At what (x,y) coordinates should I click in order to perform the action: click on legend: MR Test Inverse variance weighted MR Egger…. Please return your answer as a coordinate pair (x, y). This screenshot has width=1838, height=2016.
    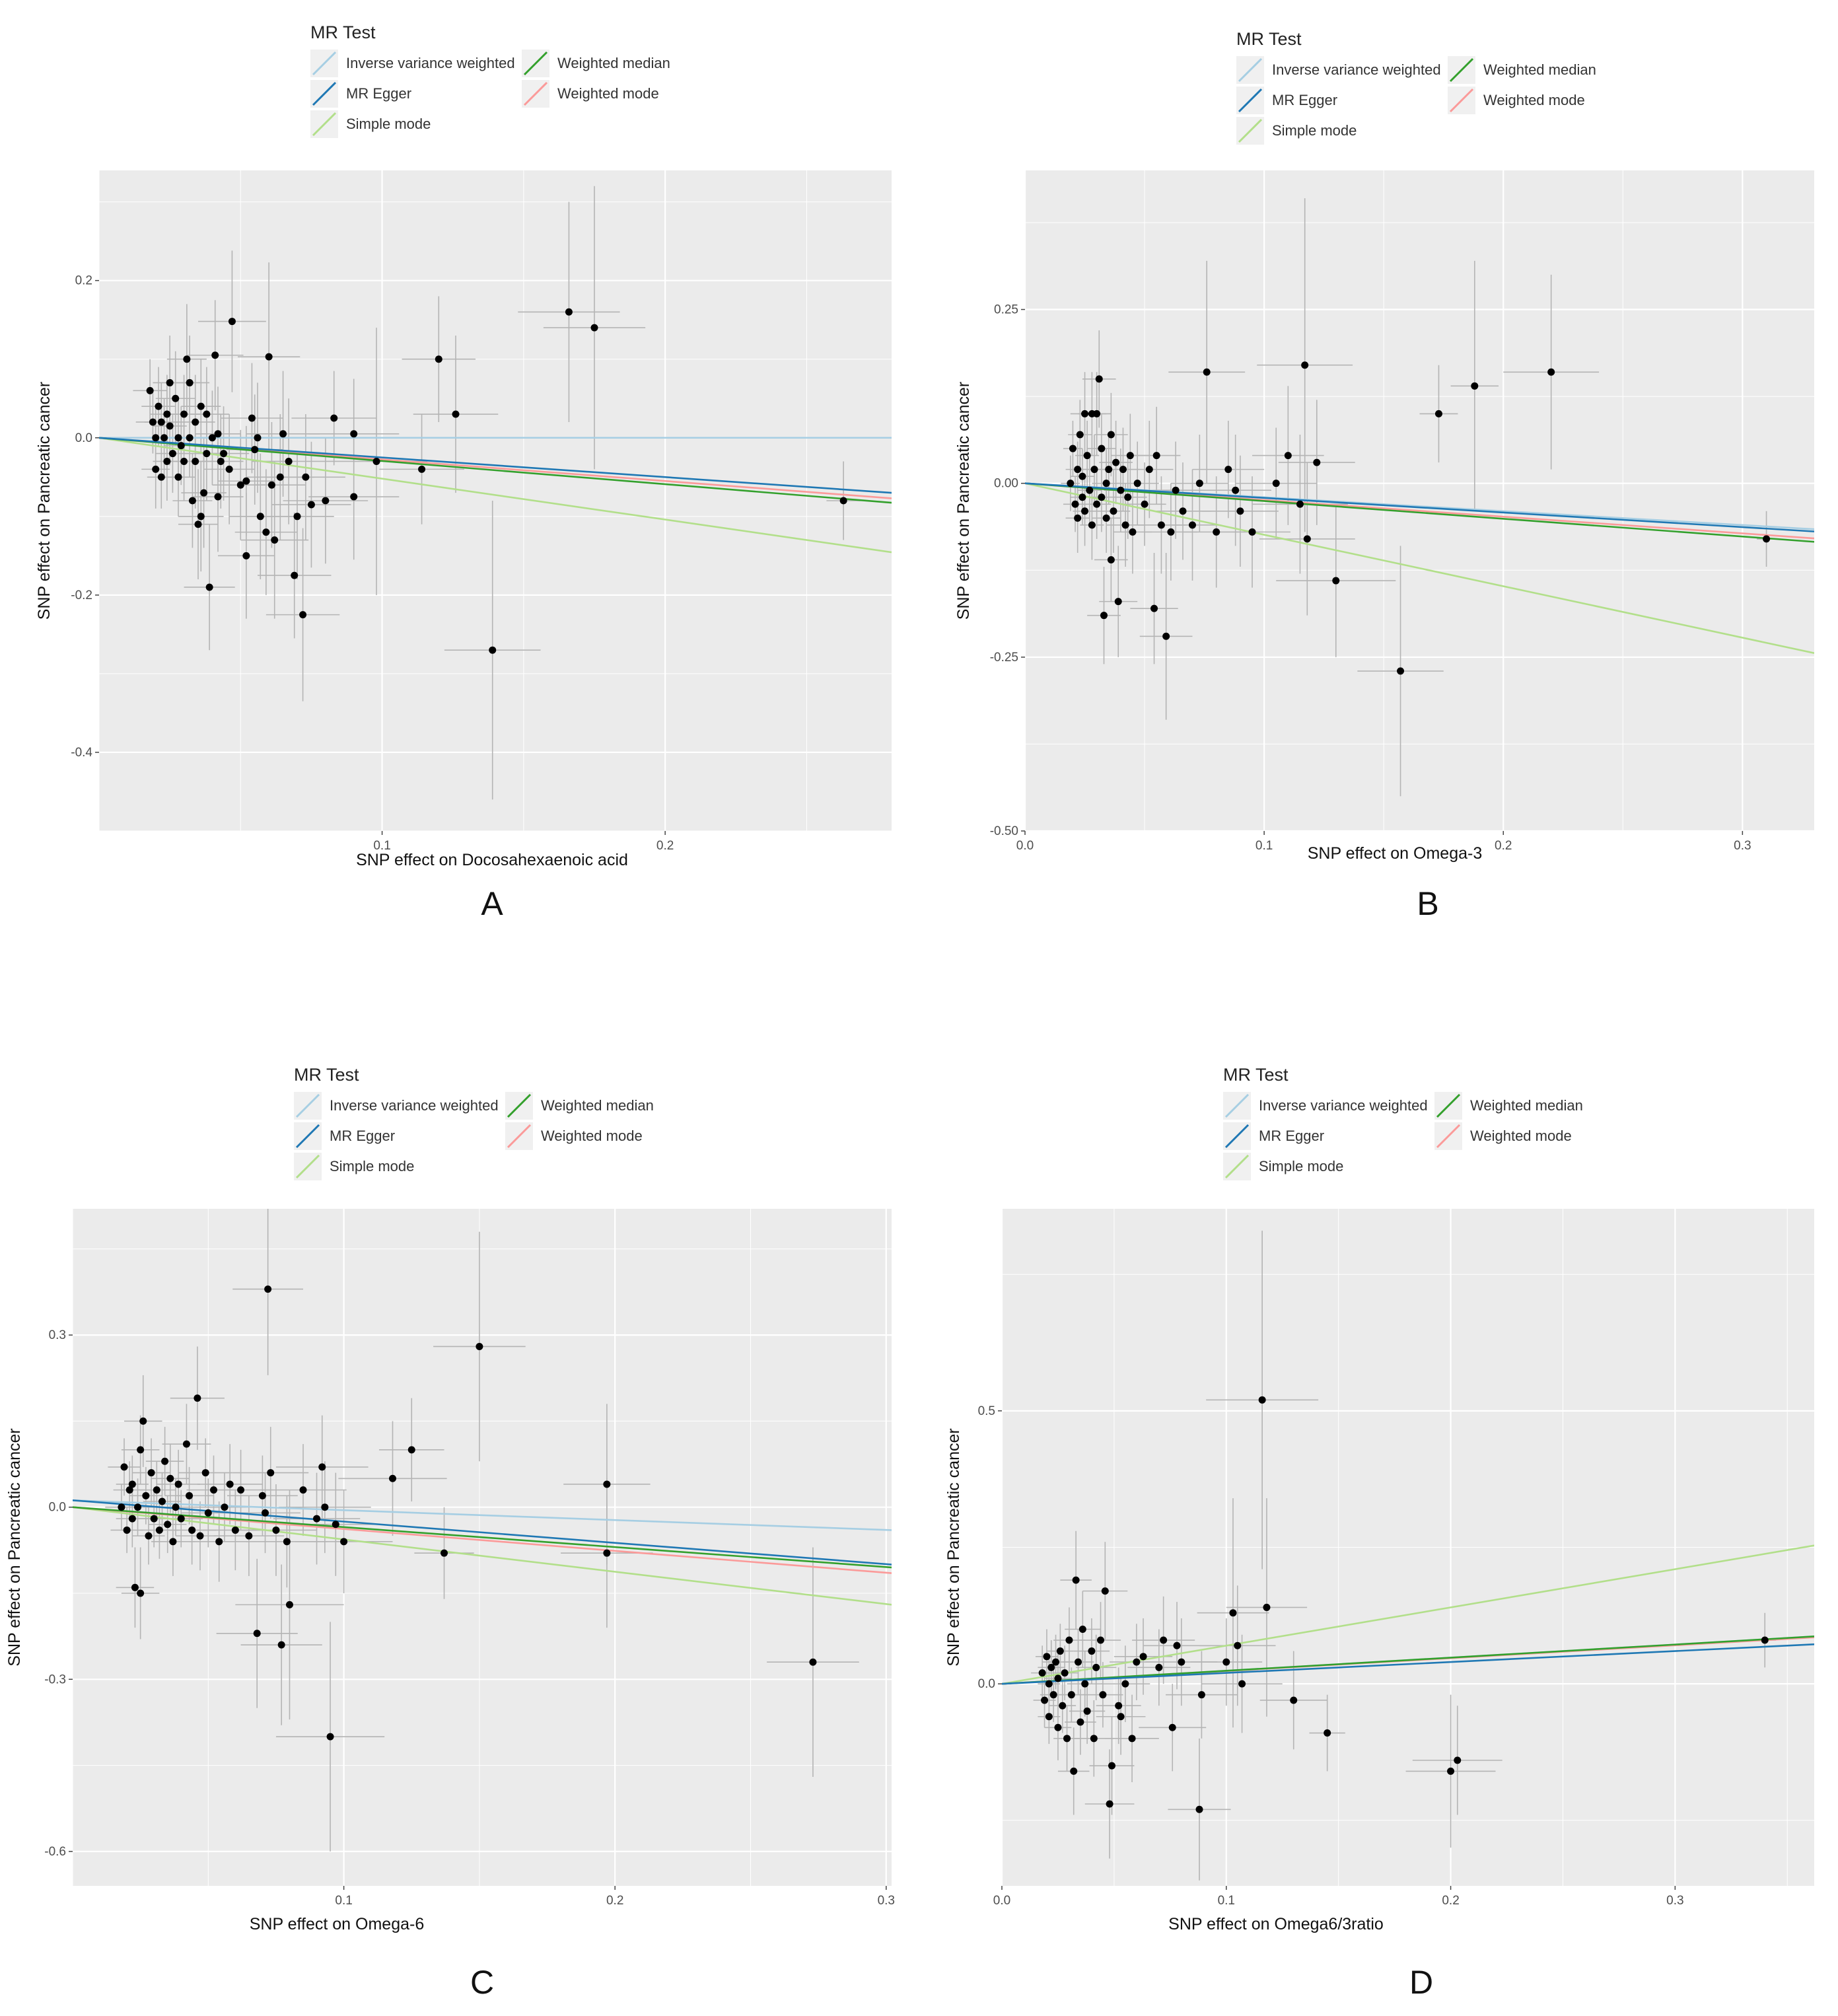
    Looking at the image, I should click on (474, 1122).